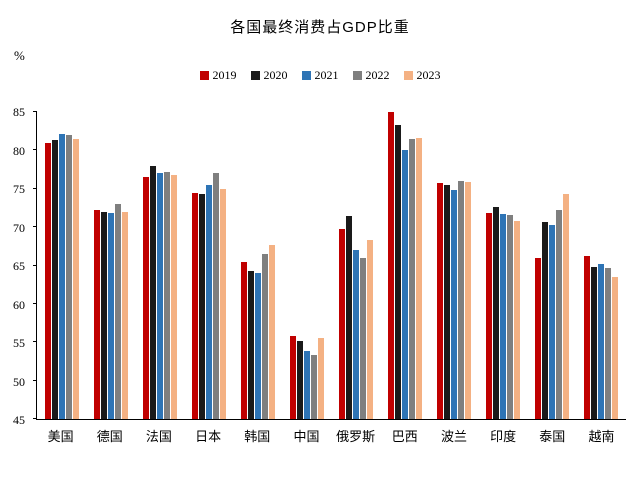  What do you see at coordinates (404, 436) in the screenshot?
I see `x-axis-label: 巴西` at bounding box center [404, 436].